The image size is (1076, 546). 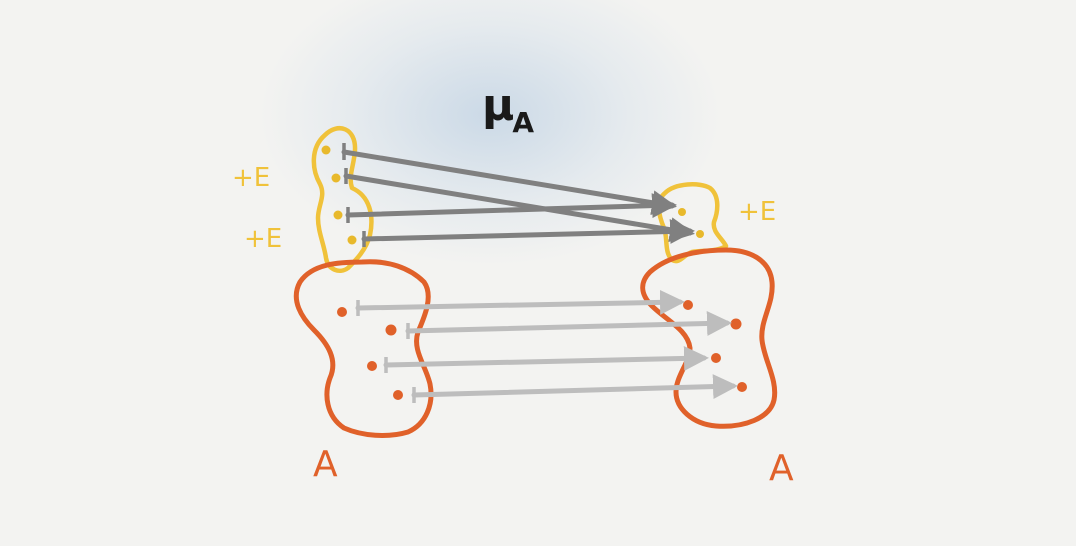 I want to click on right-extension-label: +E, so click(x=757, y=212).